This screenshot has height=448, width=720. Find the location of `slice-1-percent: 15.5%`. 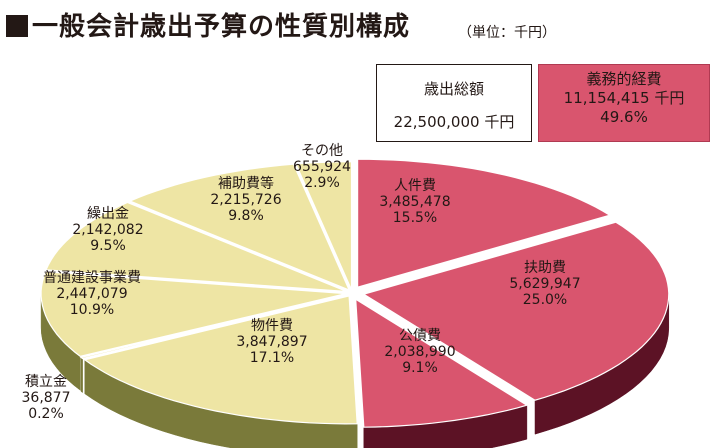

slice-1-percent: 15.5% is located at coordinates (415, 218).